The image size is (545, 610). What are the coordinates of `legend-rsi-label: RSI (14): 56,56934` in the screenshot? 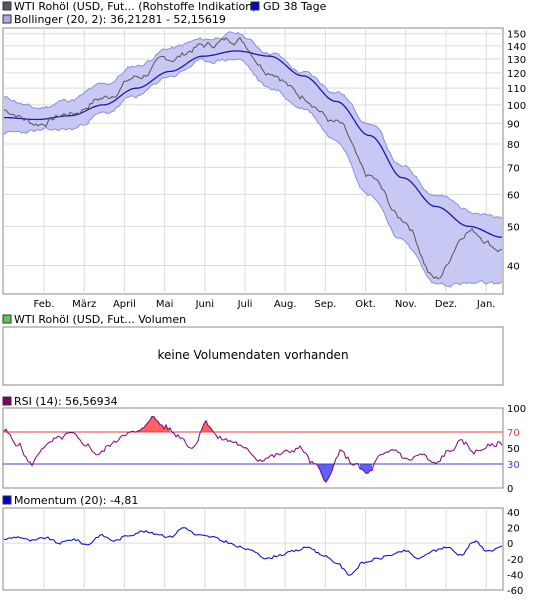 It's located at (66, 401).